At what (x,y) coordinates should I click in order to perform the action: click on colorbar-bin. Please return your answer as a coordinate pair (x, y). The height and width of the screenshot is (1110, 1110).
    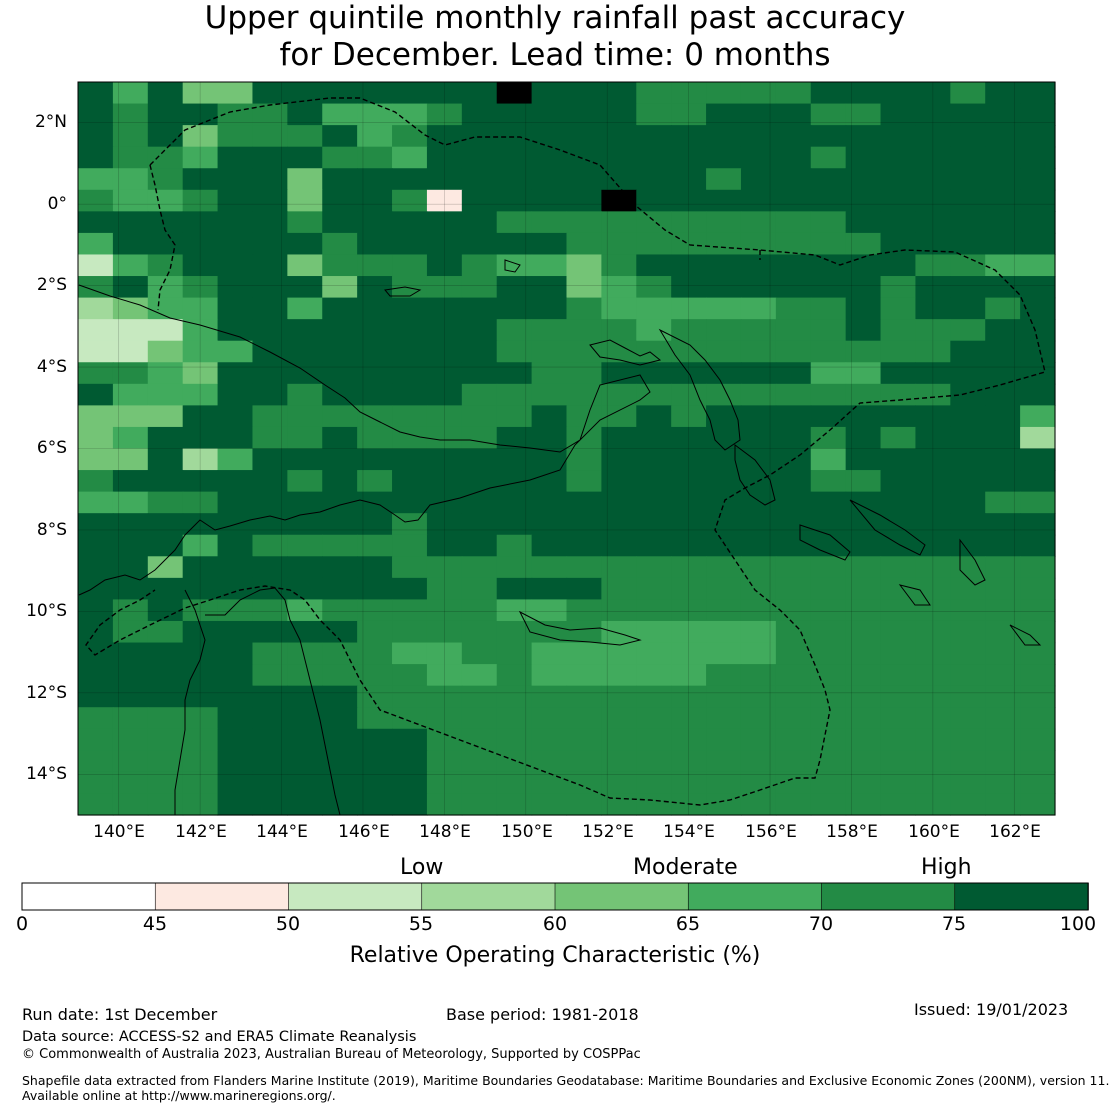
    Looking at the image, I should click on (222, 896).